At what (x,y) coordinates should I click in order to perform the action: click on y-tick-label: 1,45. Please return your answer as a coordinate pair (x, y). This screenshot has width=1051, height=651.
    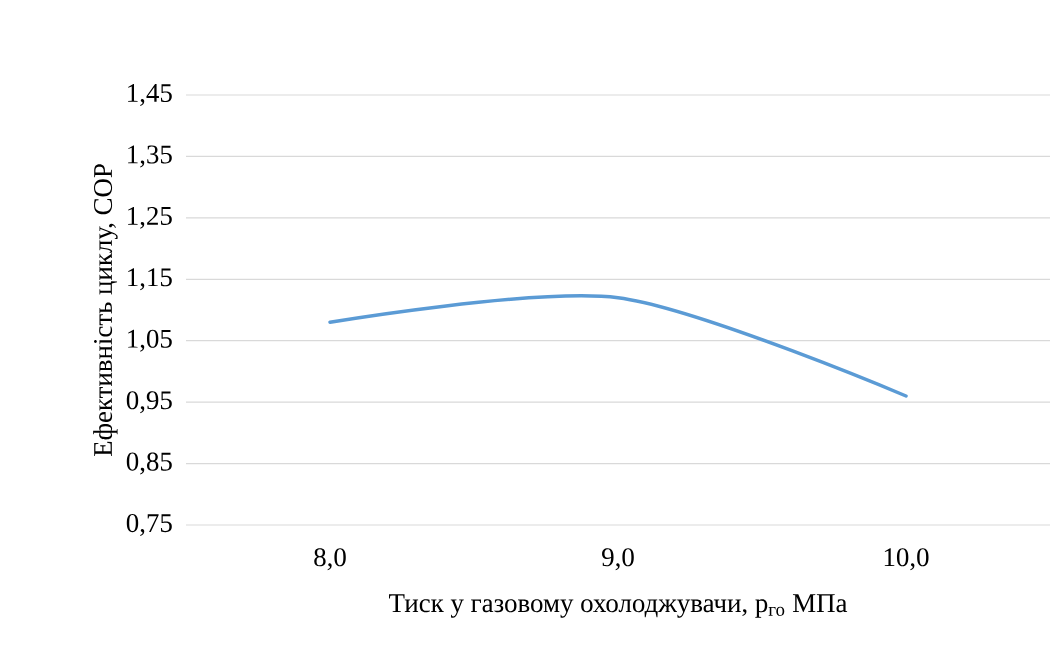
    Looking at the image, I should click on (150, 95).